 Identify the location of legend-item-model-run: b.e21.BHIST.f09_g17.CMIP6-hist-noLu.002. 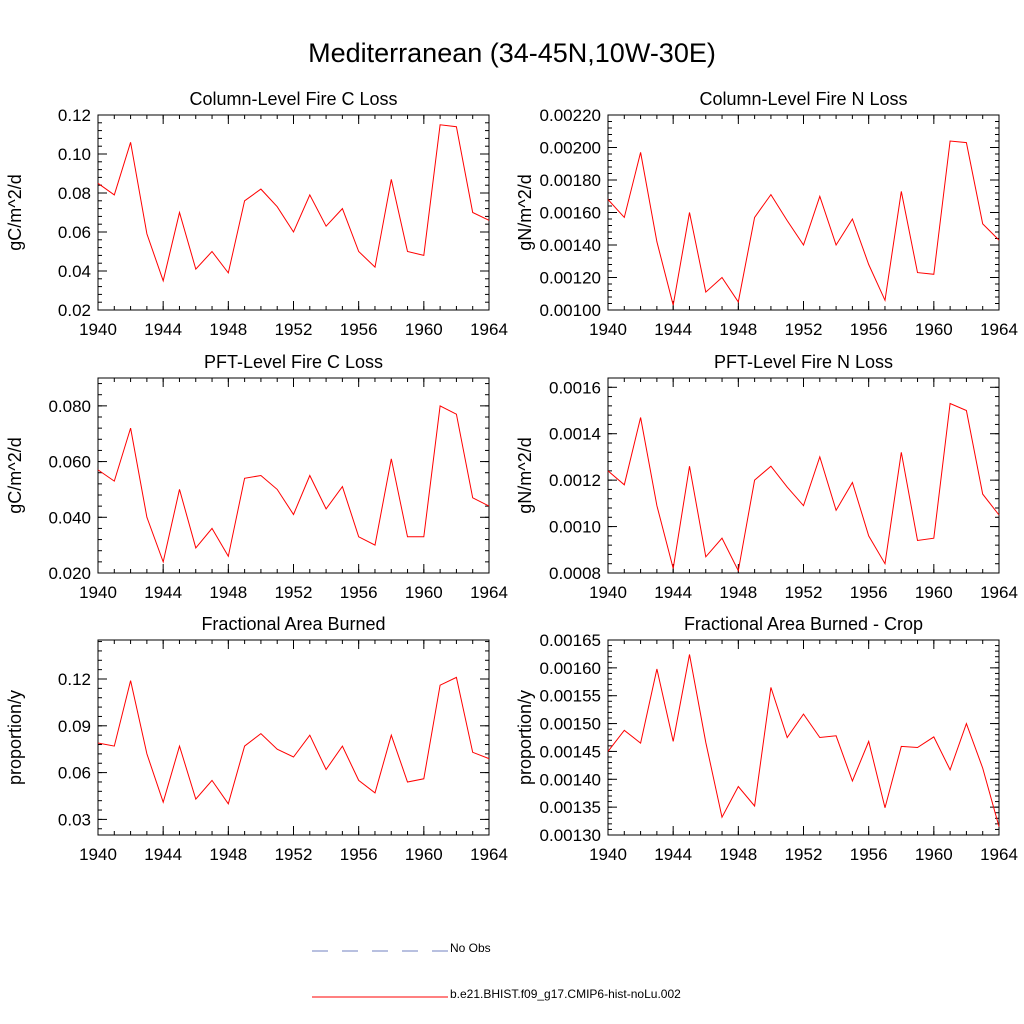
(496, 997).